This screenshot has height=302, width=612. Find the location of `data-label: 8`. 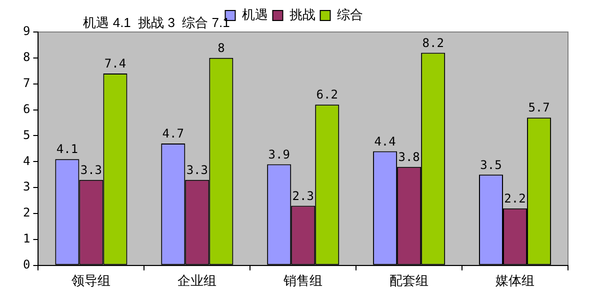

data-label: 8 is located at coordinates (221, 48).